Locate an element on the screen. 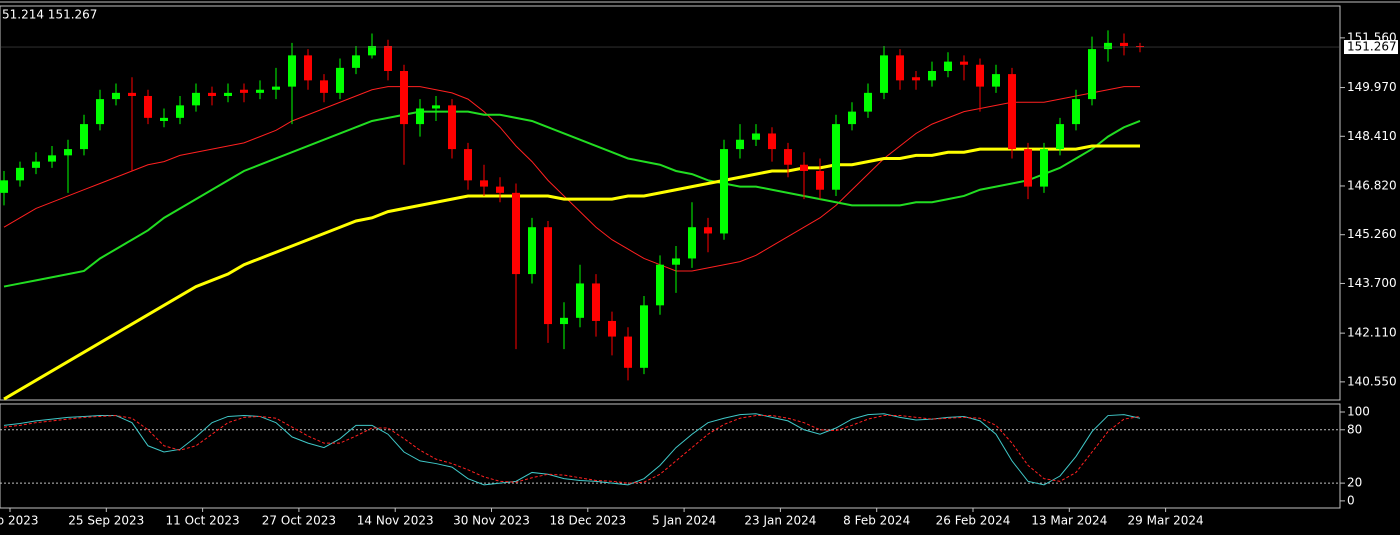 The width and height of the screenshot is (1400, 535). x-tick-label: Sep 2023 is located at coordinates (19, 521).